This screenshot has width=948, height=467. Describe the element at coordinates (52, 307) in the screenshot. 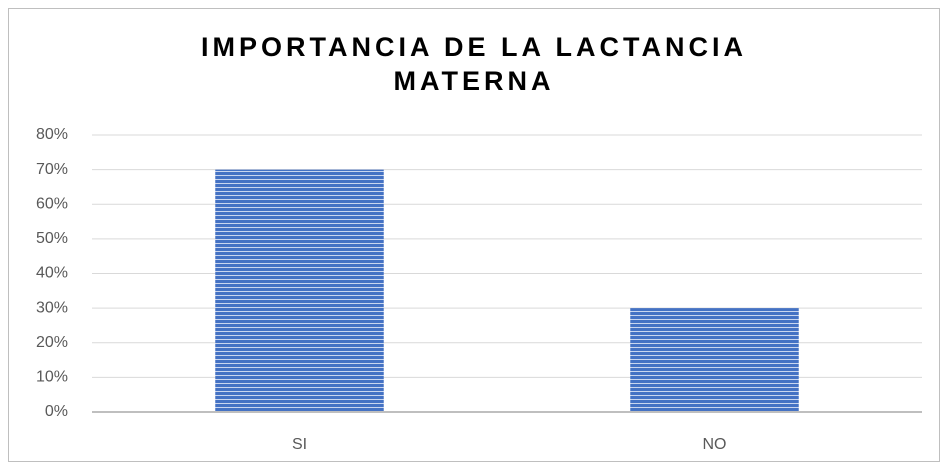

I see `y-tick-label: 30%` at that location.